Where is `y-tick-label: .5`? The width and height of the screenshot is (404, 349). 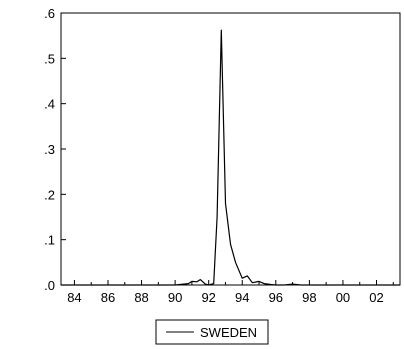 y-tick-label: .5 is located at coordinates (49, 58).